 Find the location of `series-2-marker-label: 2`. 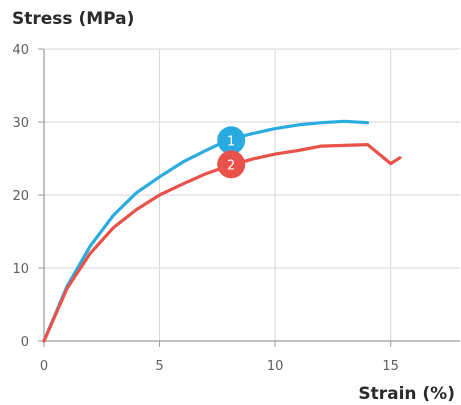

series-2-marker-label: 2 is located at coordinates (231, 165).